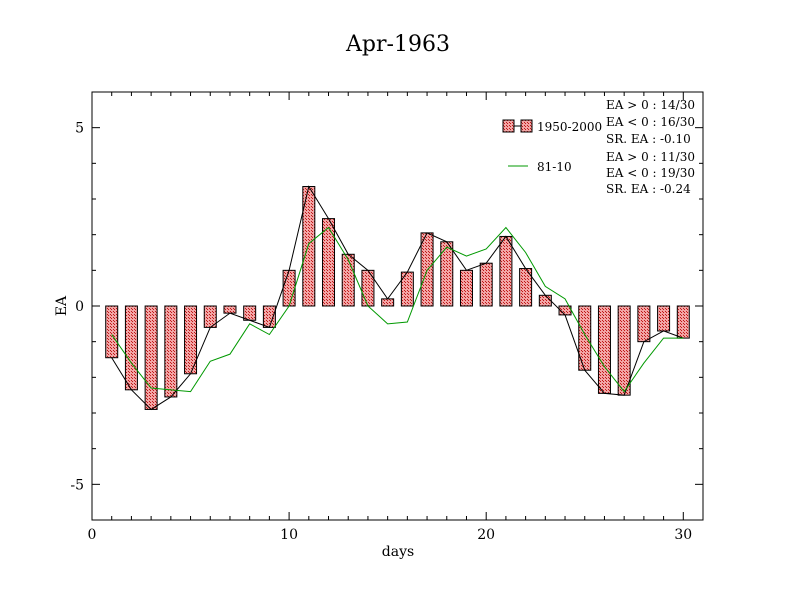 The width and height of the screenshot is (792, 612). I want to click on x-tick-label: 30, so click(683, 535).